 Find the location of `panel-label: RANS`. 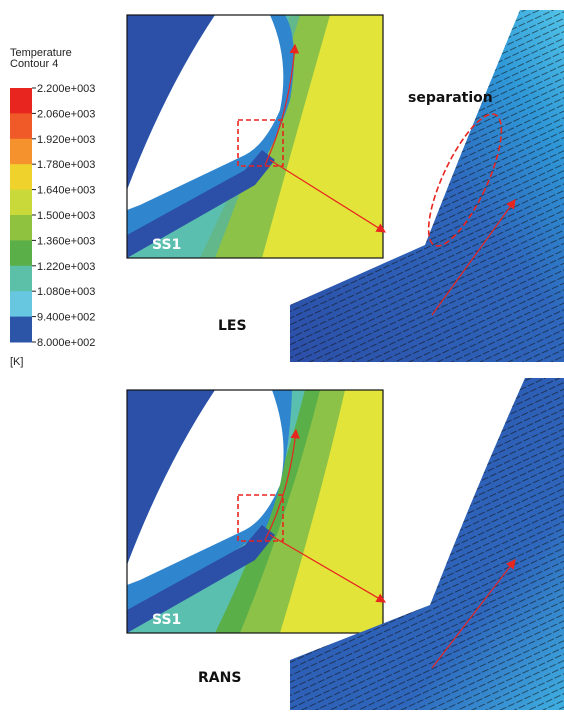

panel-label: RANS is located at coordinates (219, 678).